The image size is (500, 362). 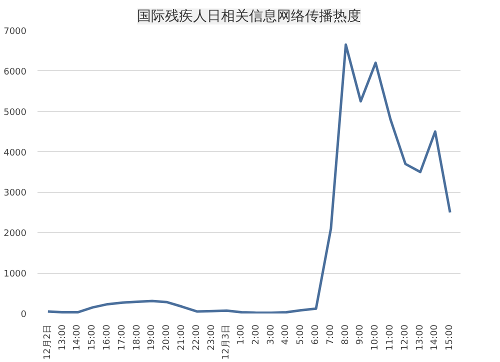 What do you see at coordinates (197, 337) in the screenshot?
I see `x-tick-label: 22:00` at bounding box center [197, 337].